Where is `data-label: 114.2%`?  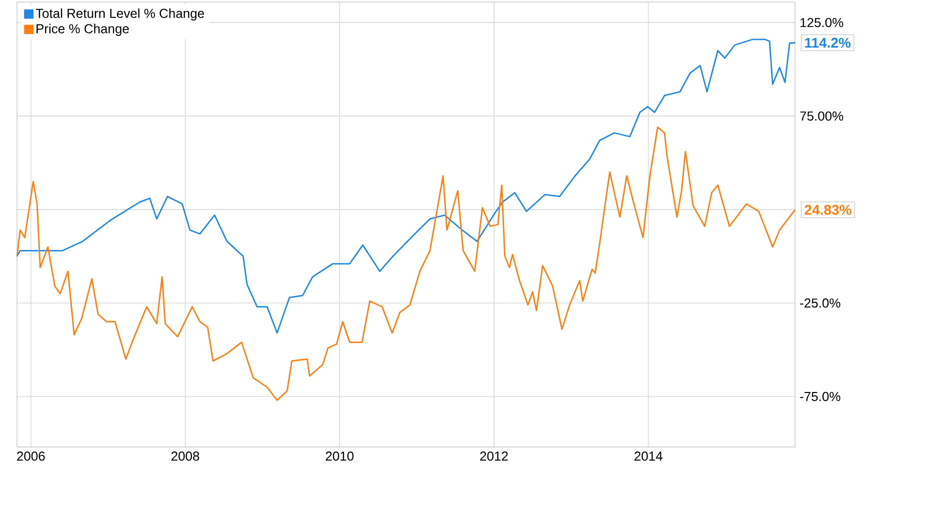 data-label: 114.2% is located at coordinates (828, 43).